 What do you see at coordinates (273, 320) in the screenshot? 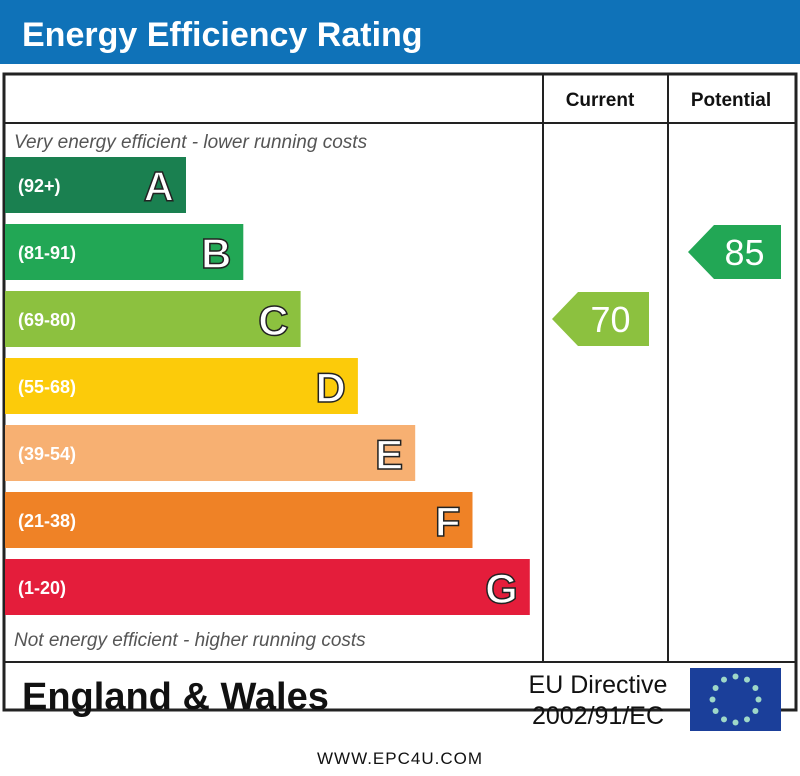
I see `band-letter-c: C` at bounding box center [273, 320].